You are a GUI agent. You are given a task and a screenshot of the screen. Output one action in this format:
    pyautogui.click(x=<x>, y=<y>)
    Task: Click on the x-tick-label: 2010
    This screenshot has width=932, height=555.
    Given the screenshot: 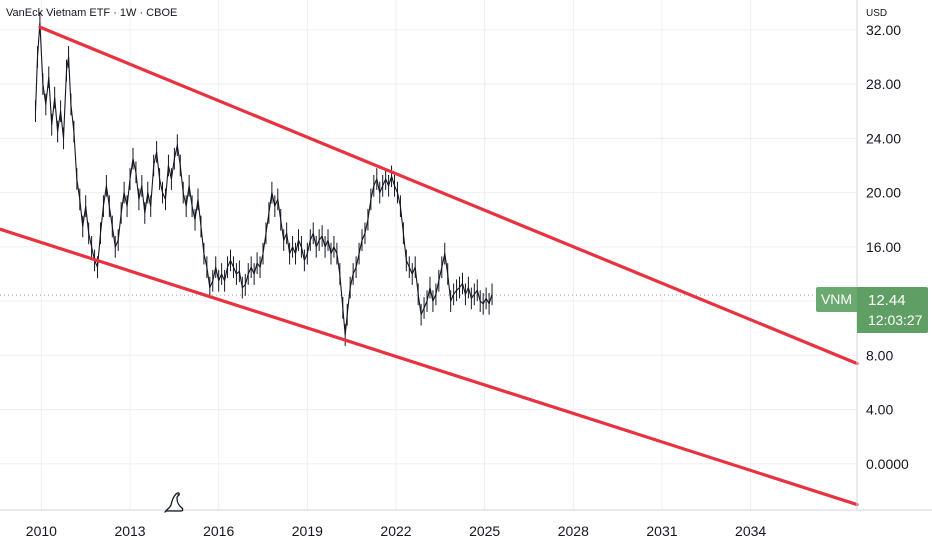 What is the action you would take?
    pyautogui.click(x=41, y=531)
    